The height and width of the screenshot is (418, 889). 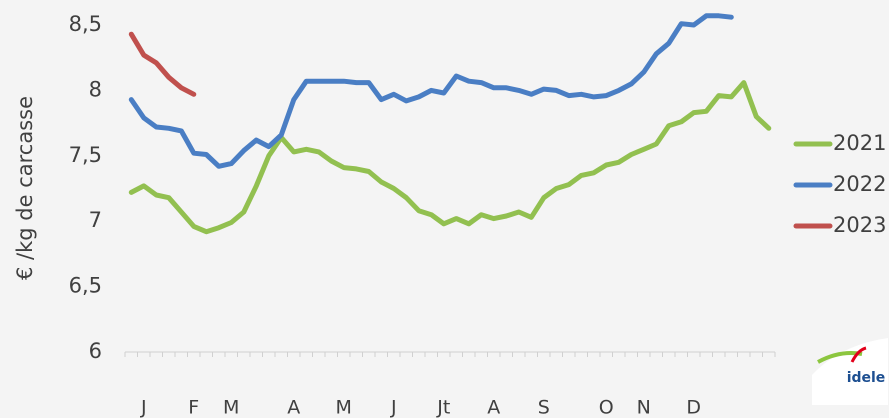 I want to click on y-tick-label: 7, so click(x=95, y=220).